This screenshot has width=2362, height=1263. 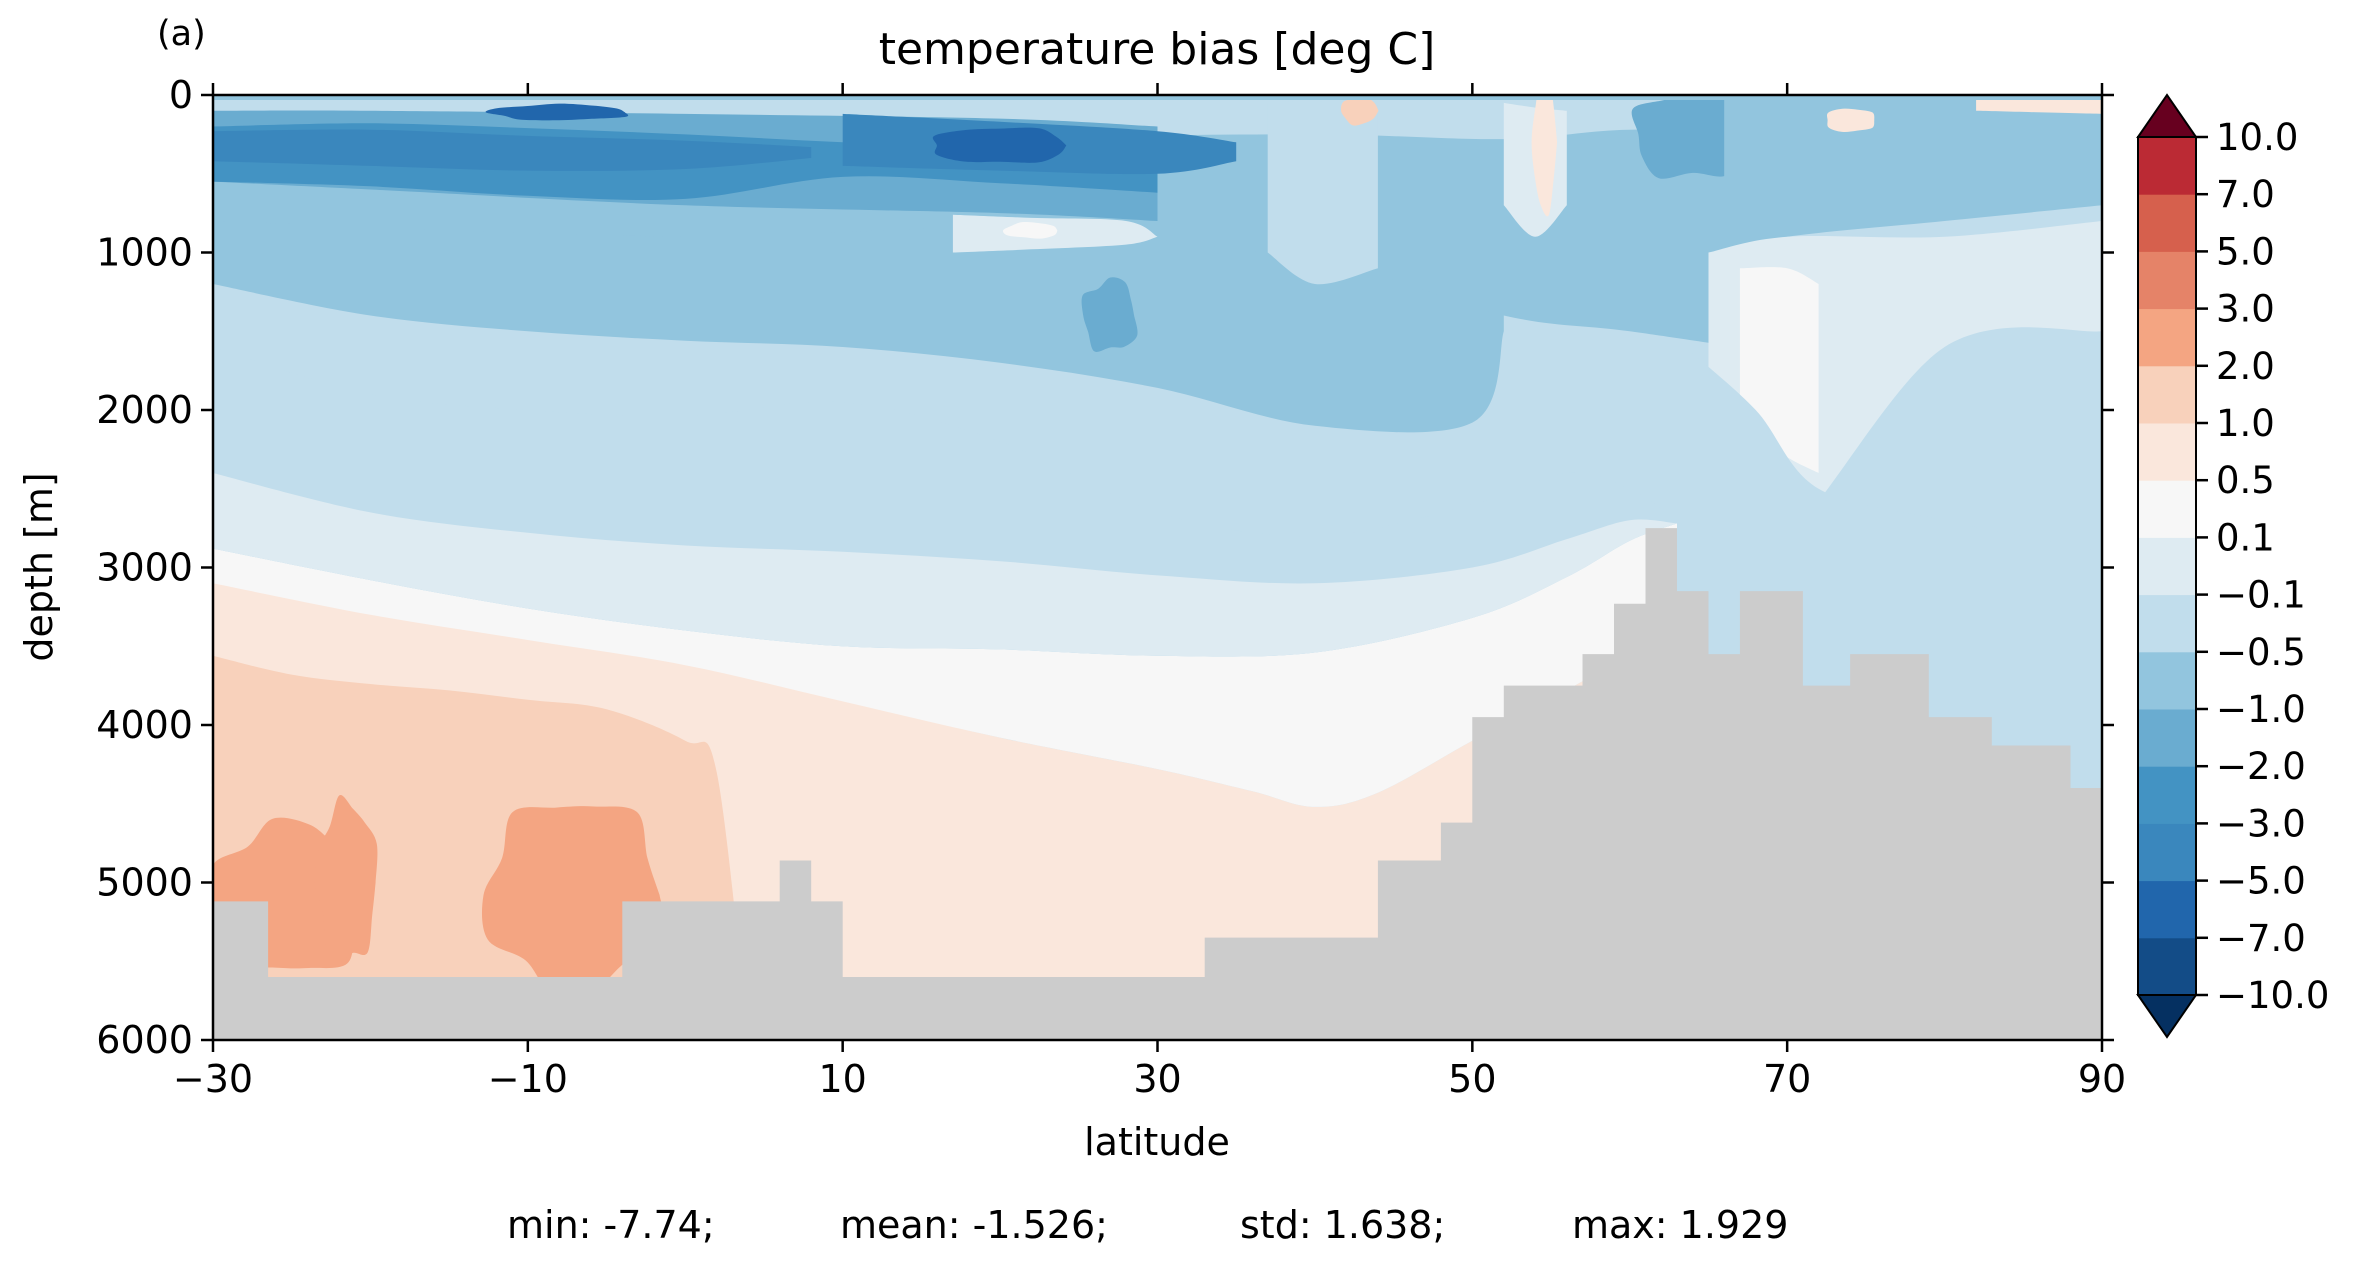 What do you see at coordinates (1157, 49) in the screenshot?
I see `chart-title: temperature bias [deg C]` at bounding box center [1157, 49].